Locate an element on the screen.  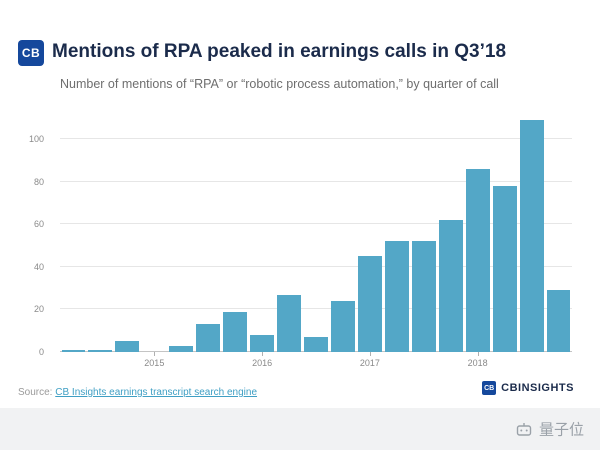
y-tick-label: 60 is located at coordinates (38, 224).